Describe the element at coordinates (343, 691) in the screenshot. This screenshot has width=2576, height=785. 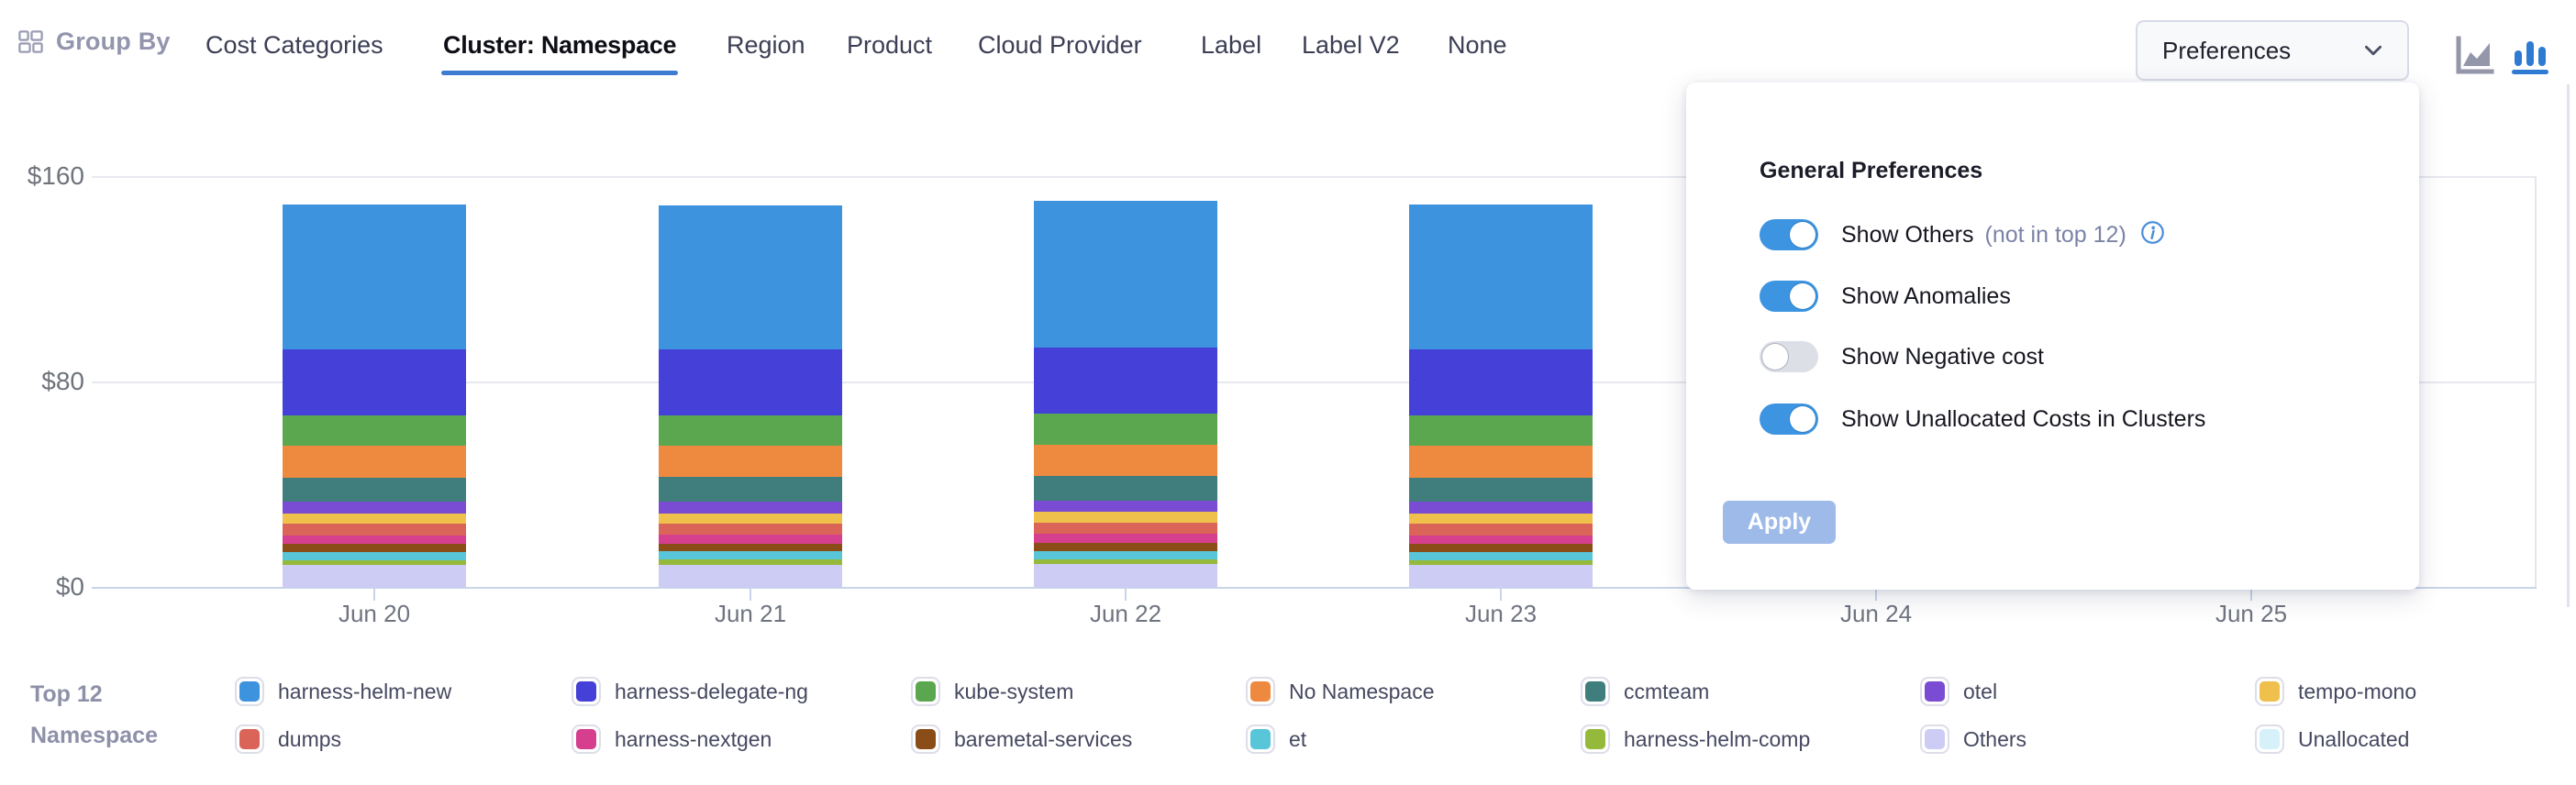
I see `legend-item-harness-helm-new: harness-helm-new` at that location.